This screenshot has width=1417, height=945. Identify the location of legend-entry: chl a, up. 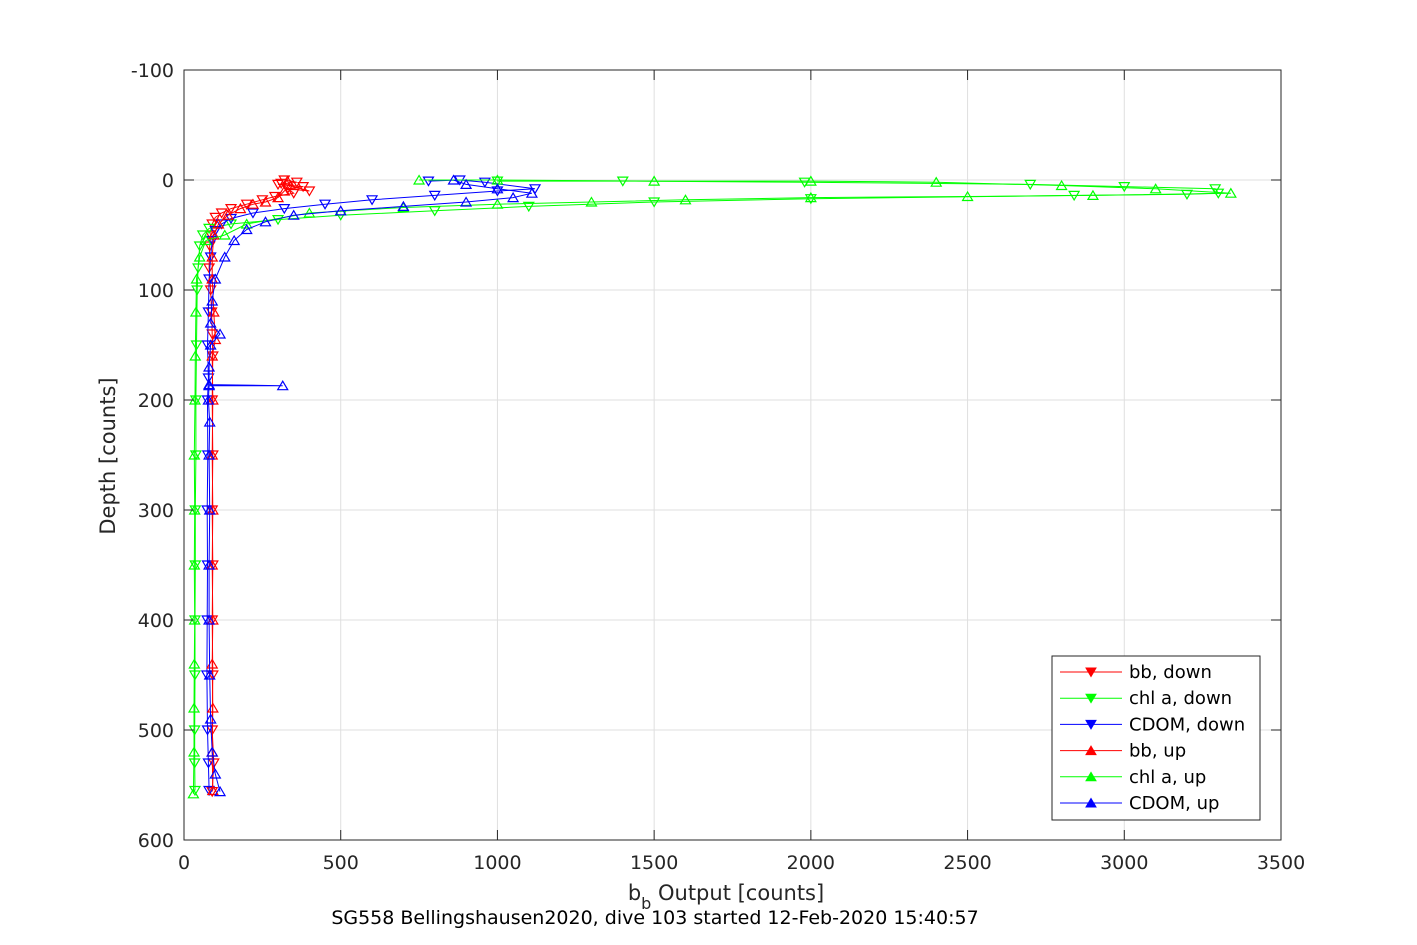
(1133, 777).